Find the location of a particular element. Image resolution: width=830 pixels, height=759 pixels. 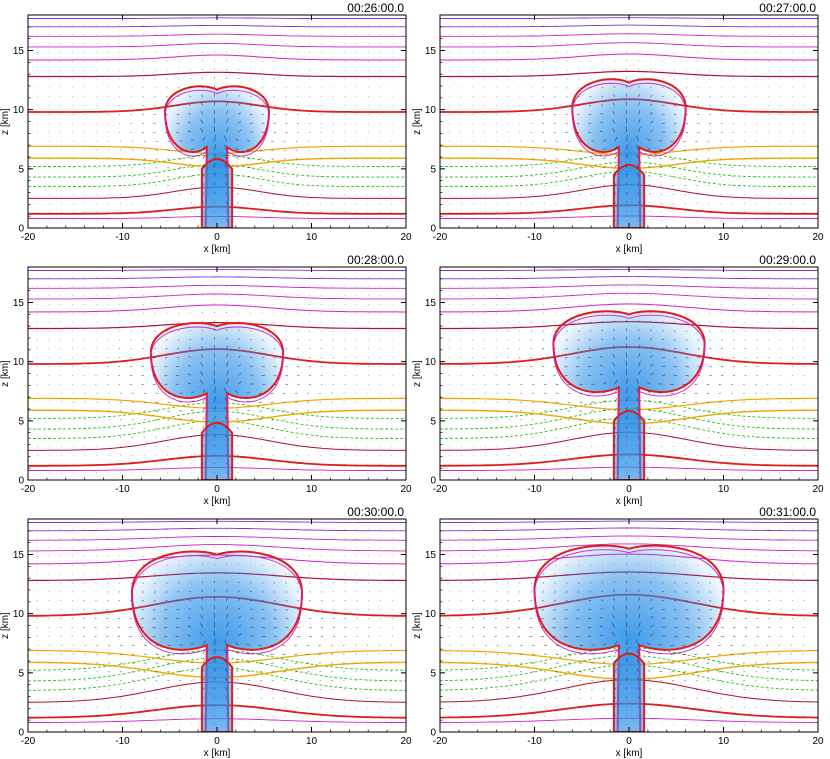

timestamp-label: 00:31:00.0 is located at coordinates (787, 512).